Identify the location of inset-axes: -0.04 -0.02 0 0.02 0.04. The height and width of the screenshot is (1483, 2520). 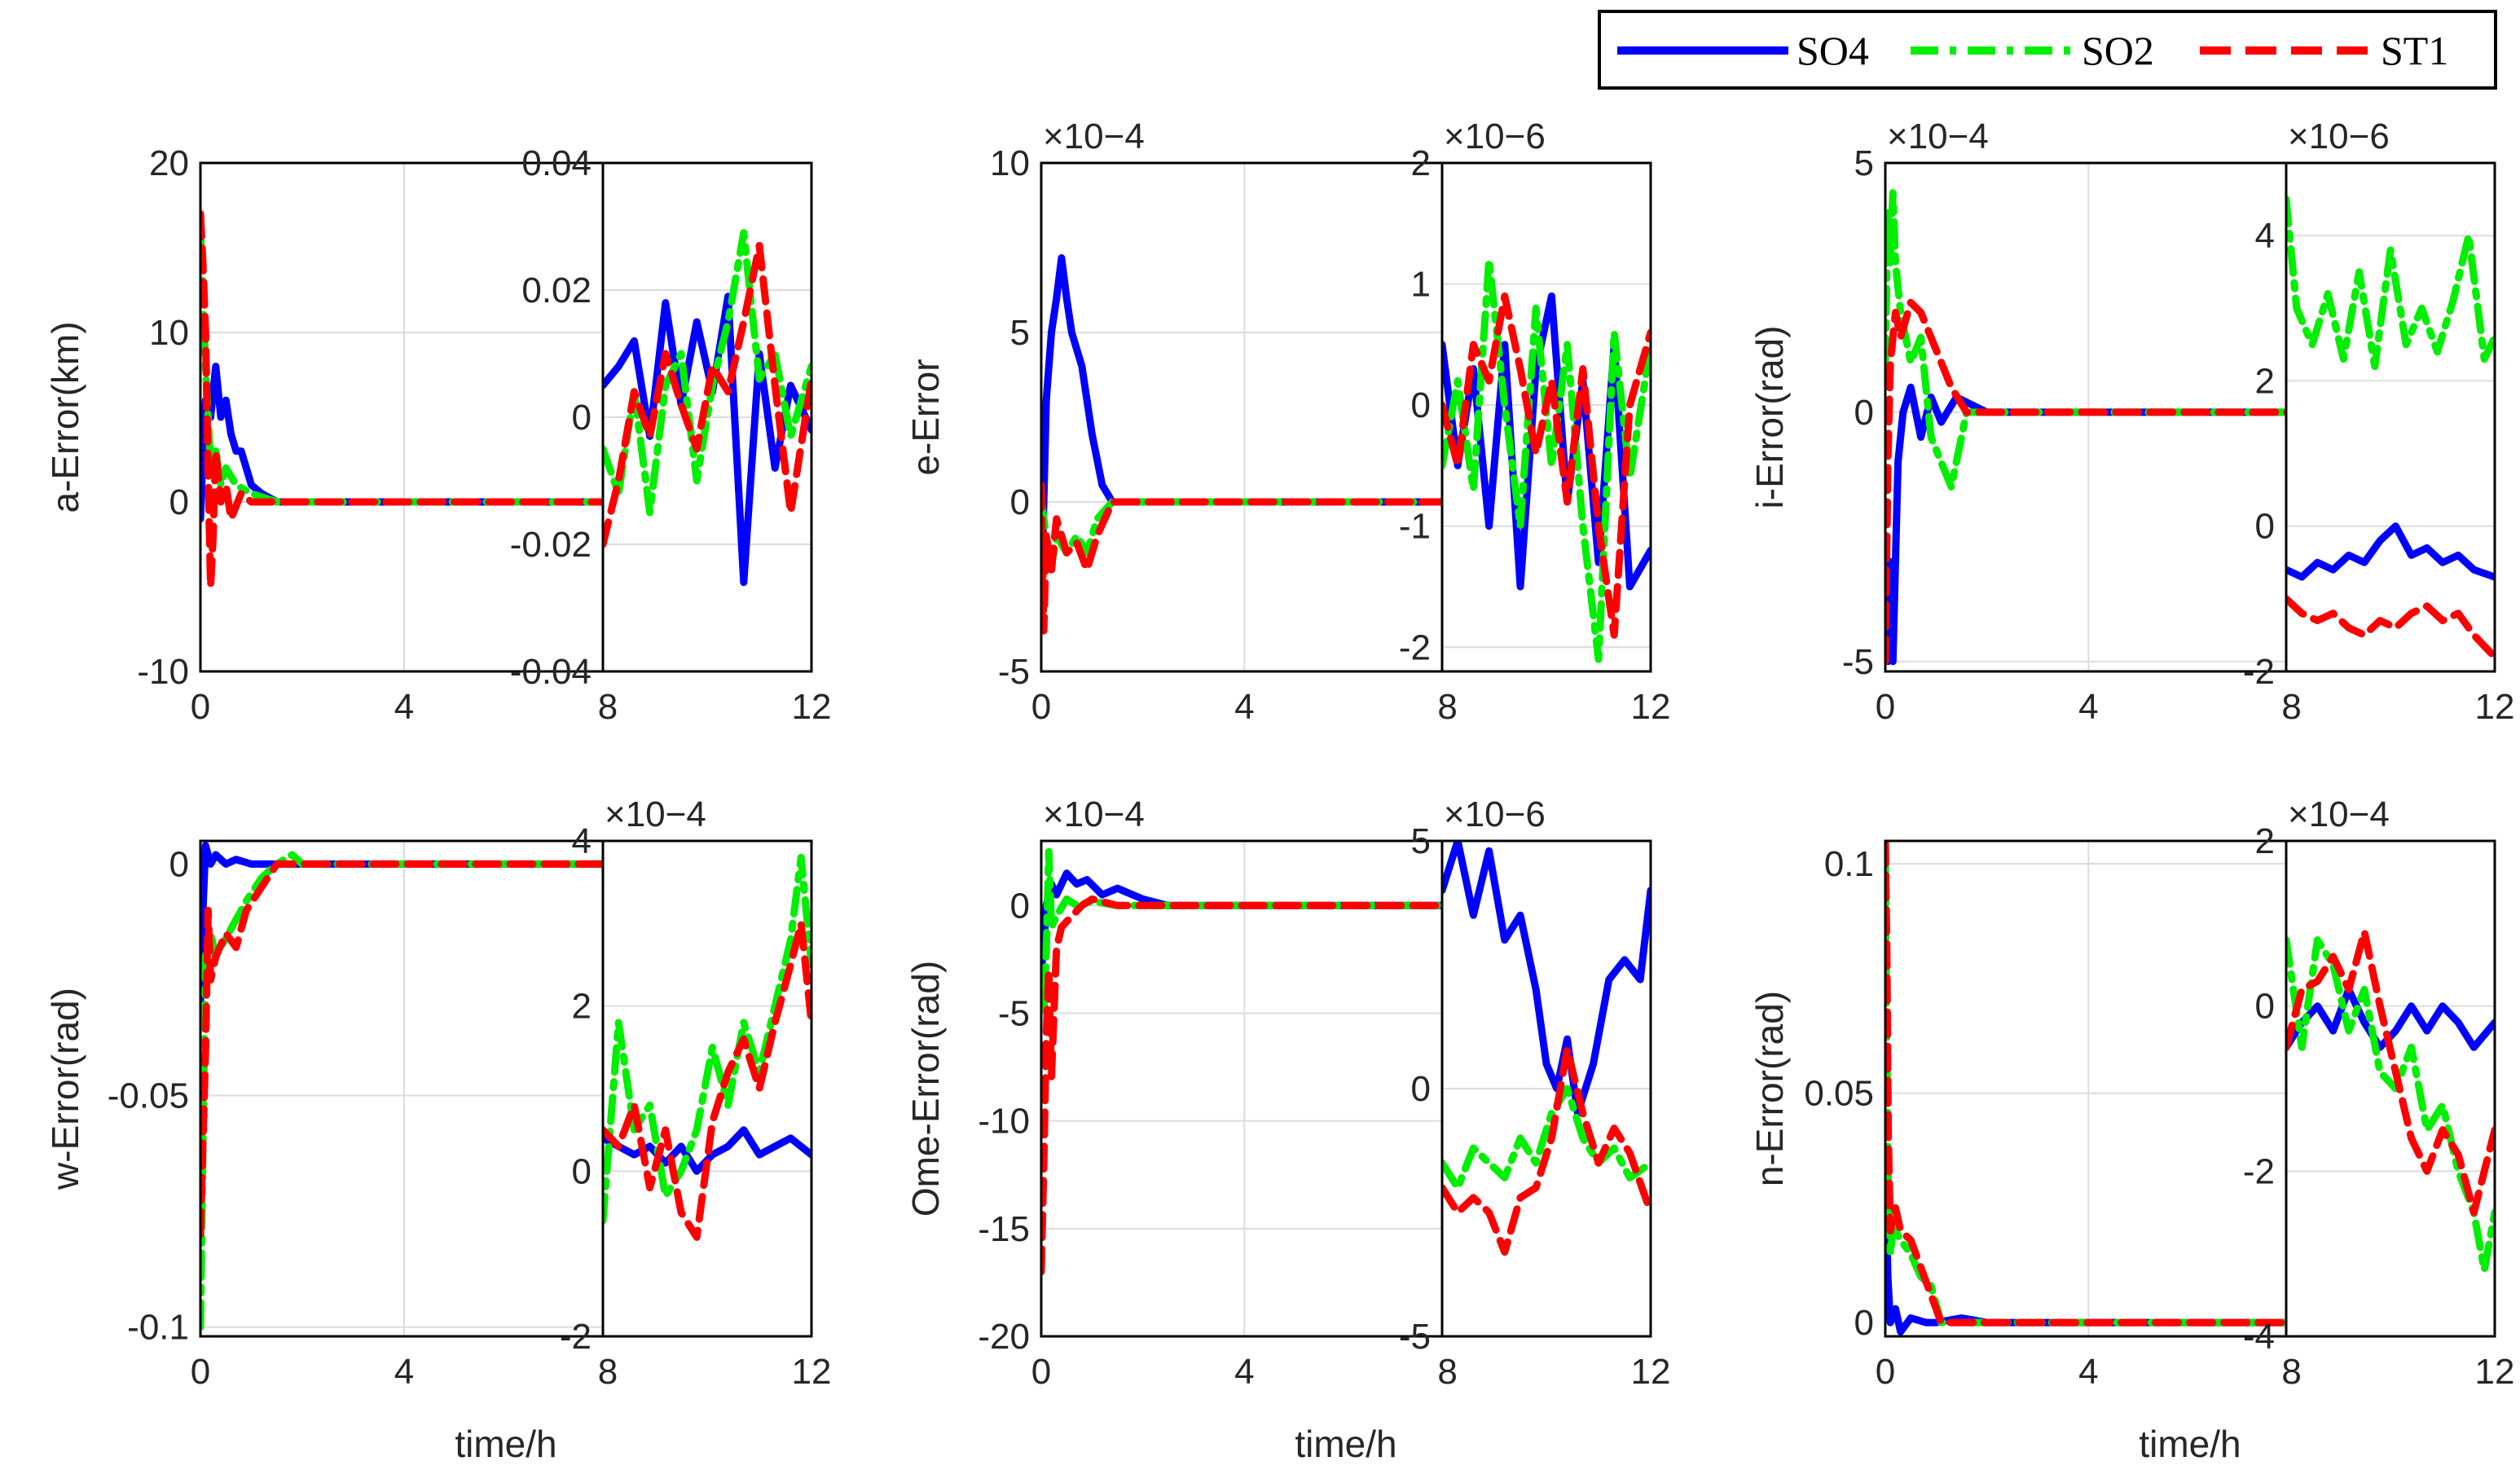
(661, 418).